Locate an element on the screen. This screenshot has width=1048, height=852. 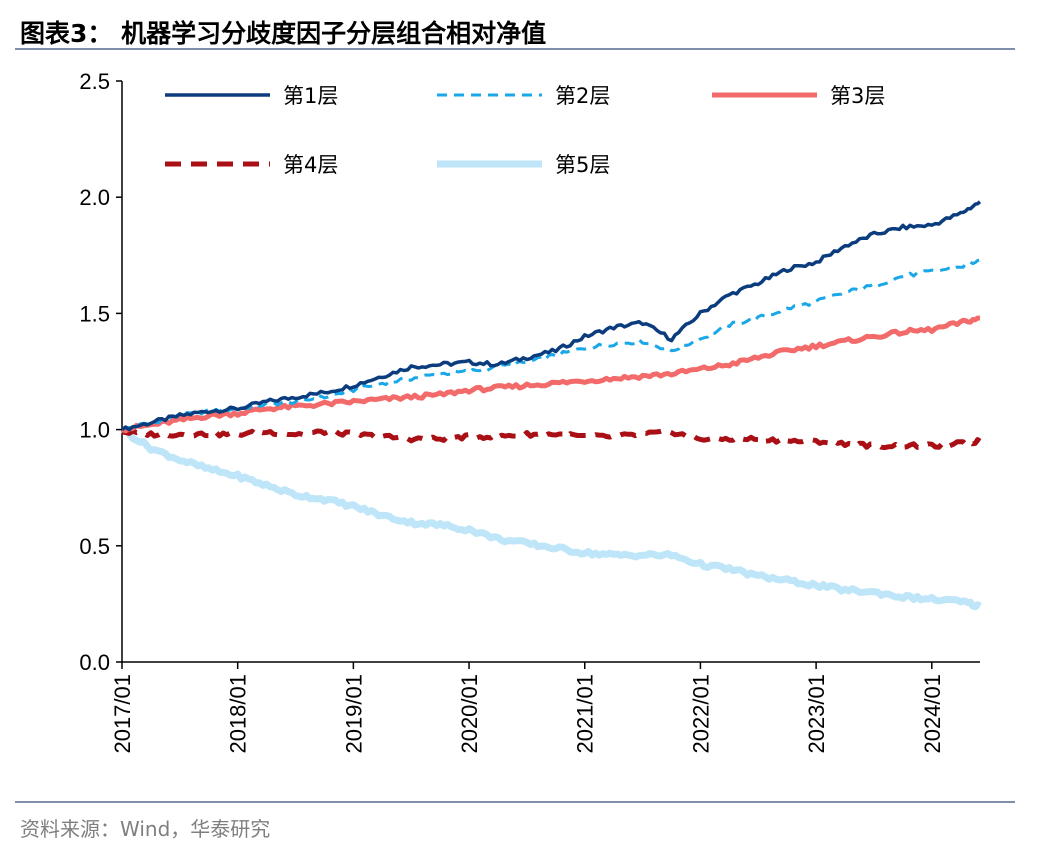
y-tick-label: 1.0 is located at coordinates (94, 430).